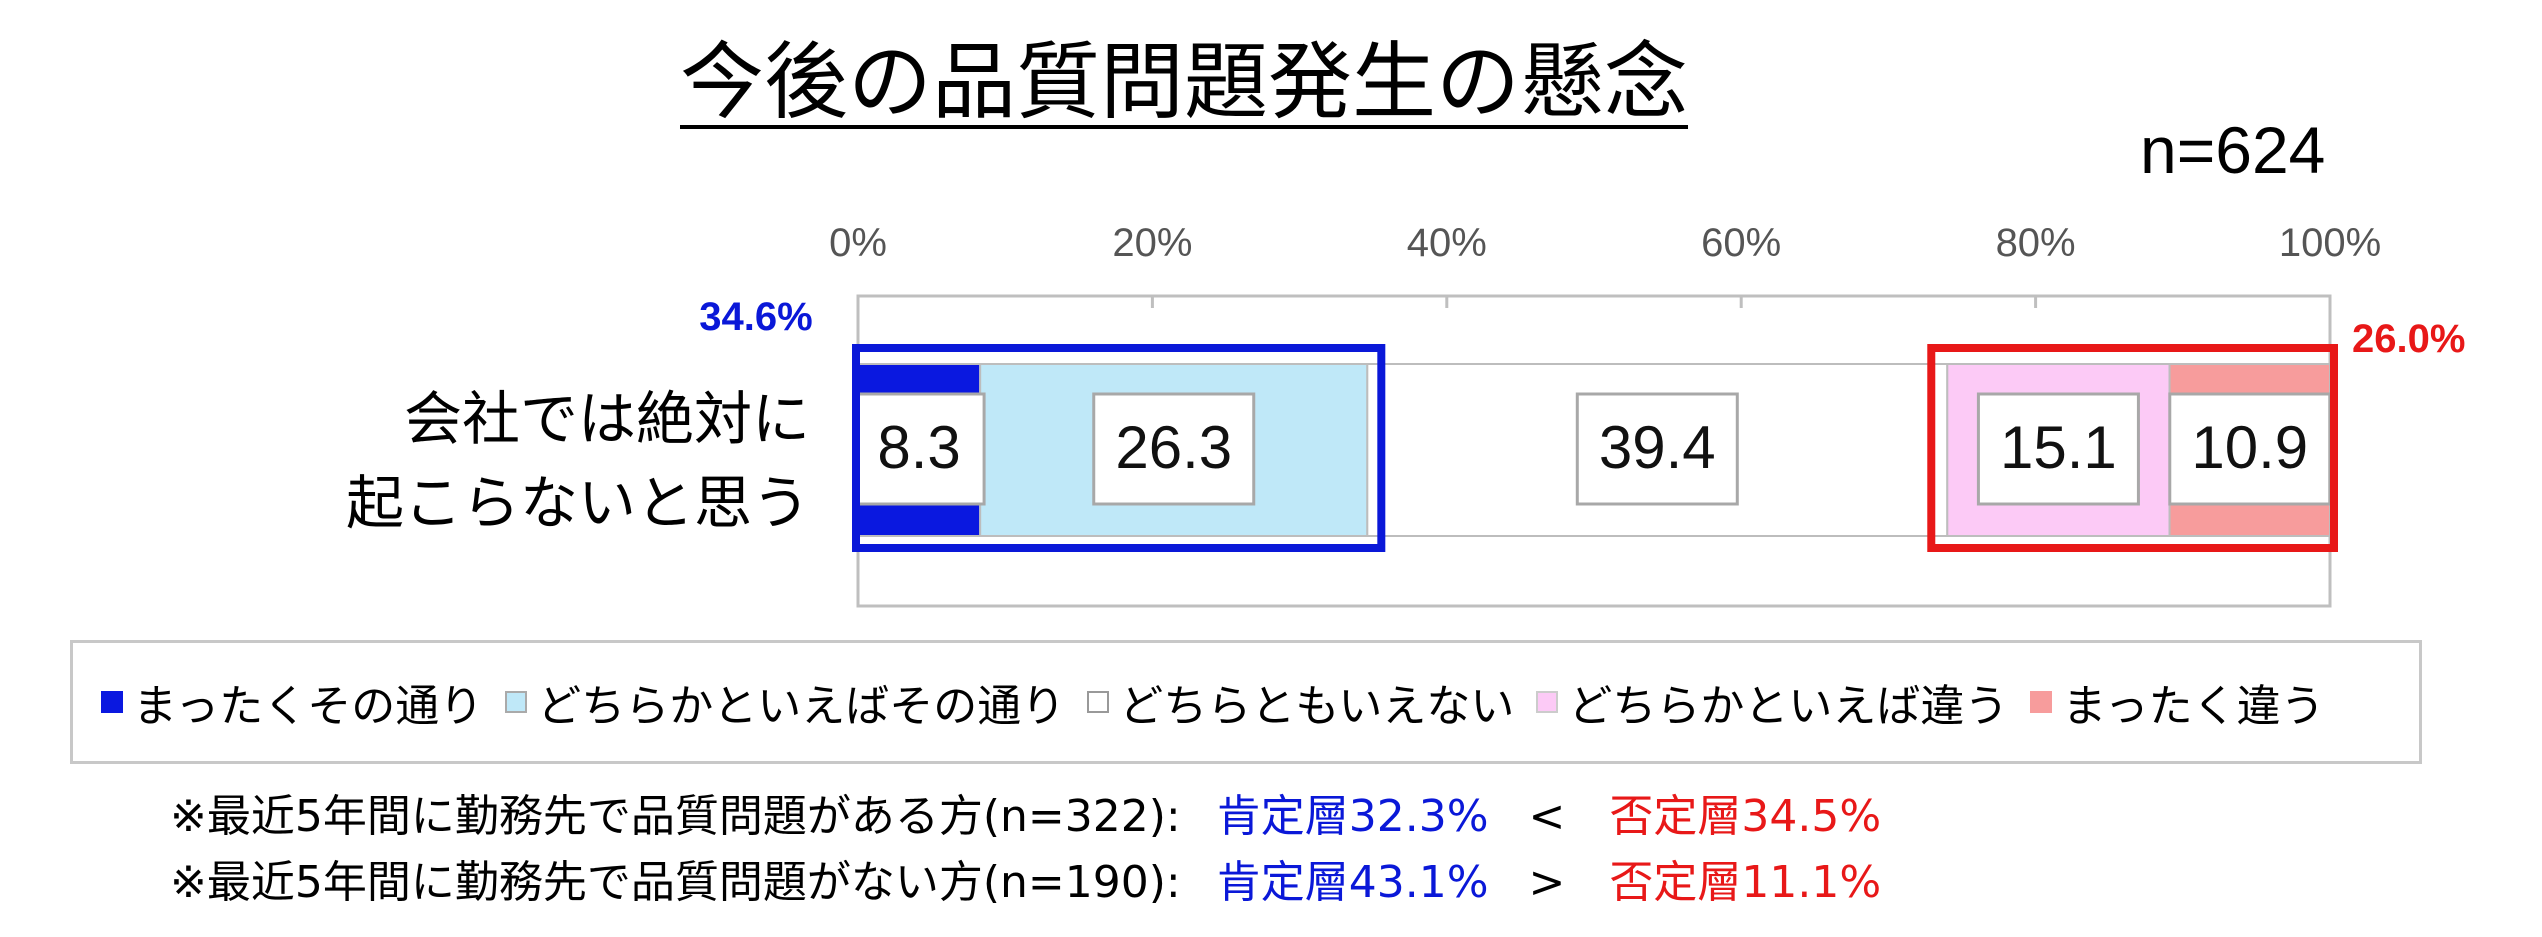 The width and height of the screenshot is (2542, 937). Describe the element at coordinates (606, 419) in the screenshot. I see `category-label-line-1: 会社では絶対に` at that location.